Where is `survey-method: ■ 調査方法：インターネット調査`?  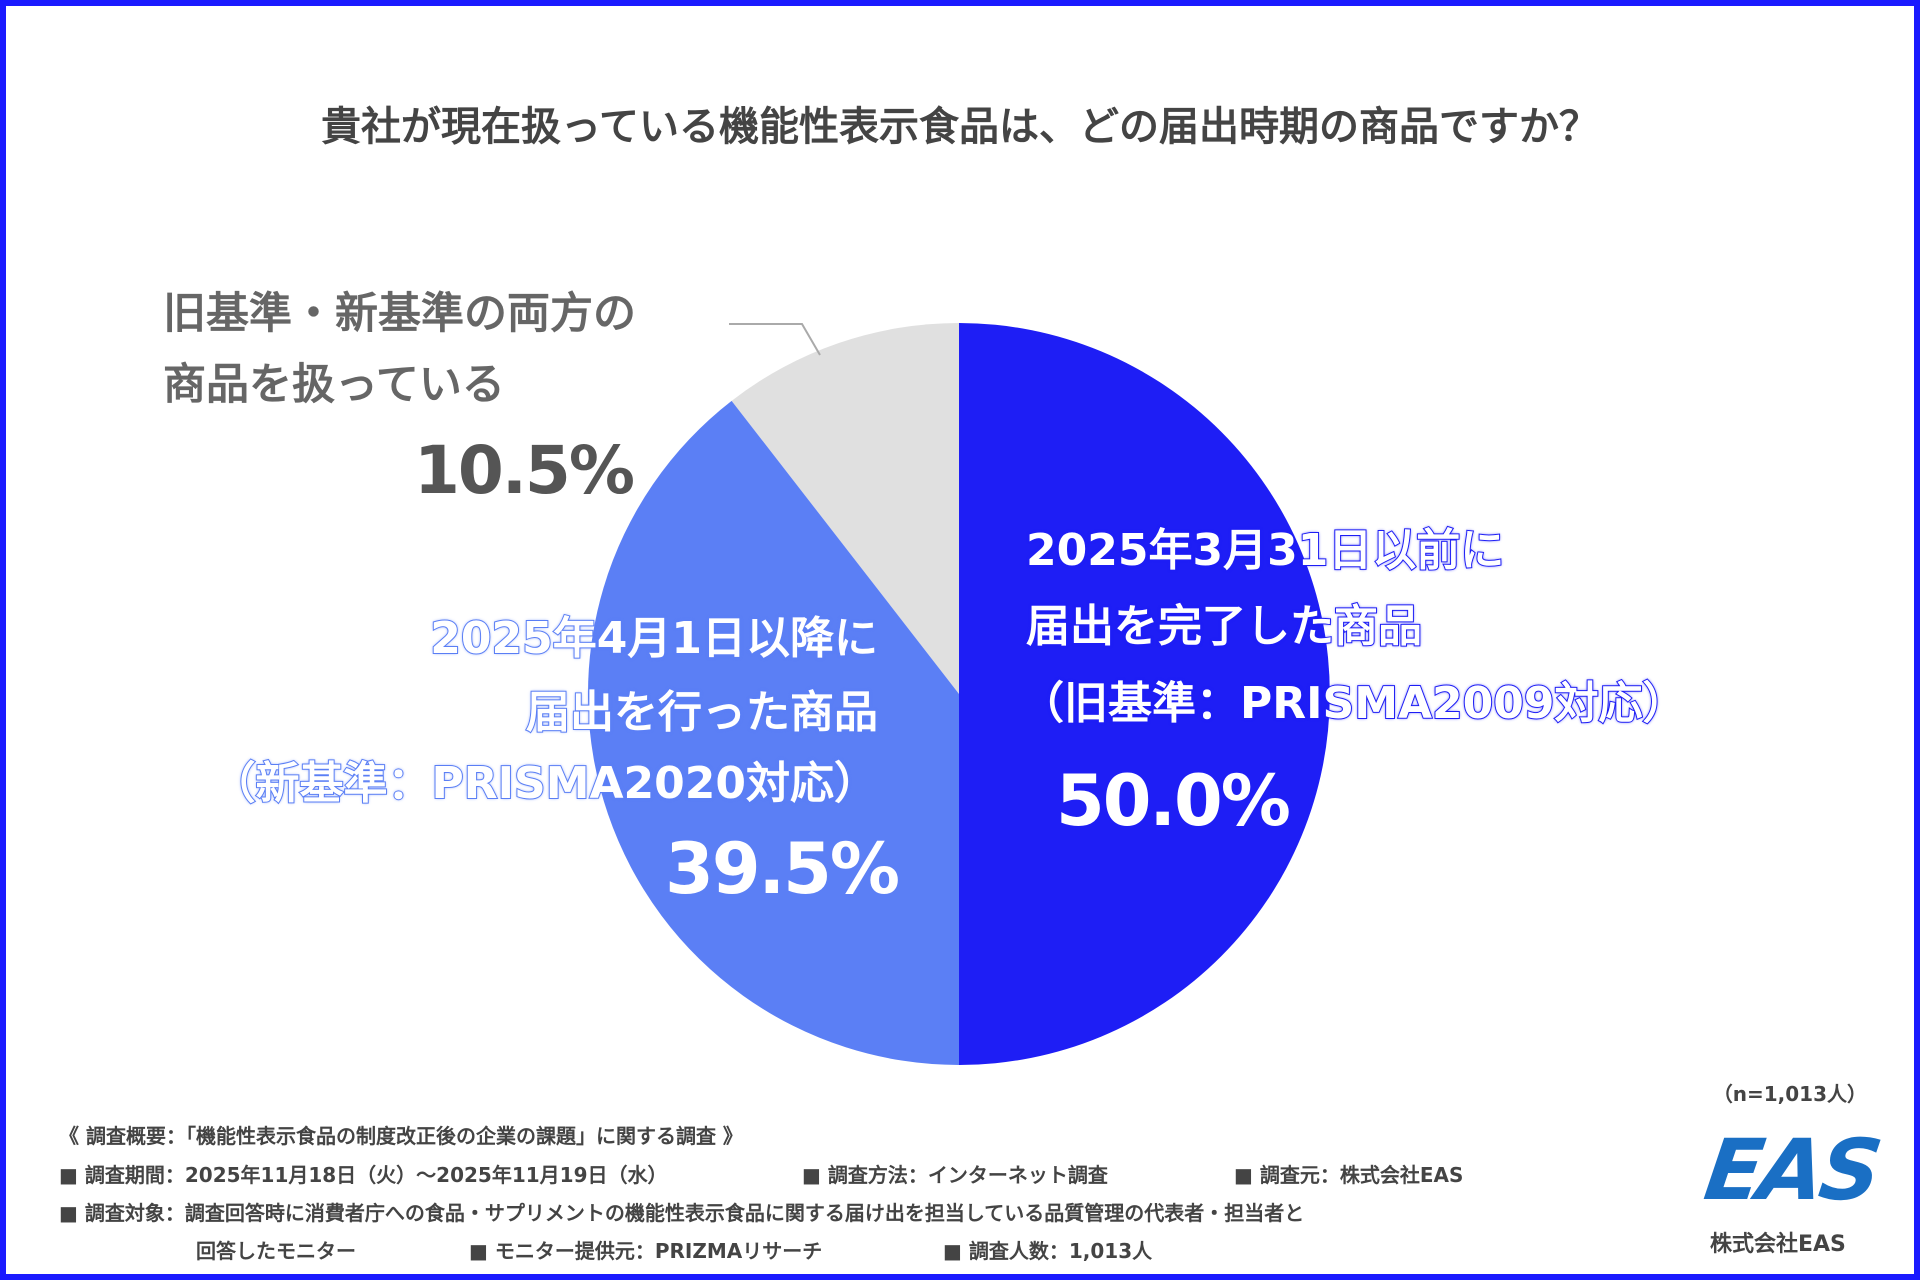 survey-method: ■ 調査方法：インターネット調査 is located at coordinates (955, 1175).